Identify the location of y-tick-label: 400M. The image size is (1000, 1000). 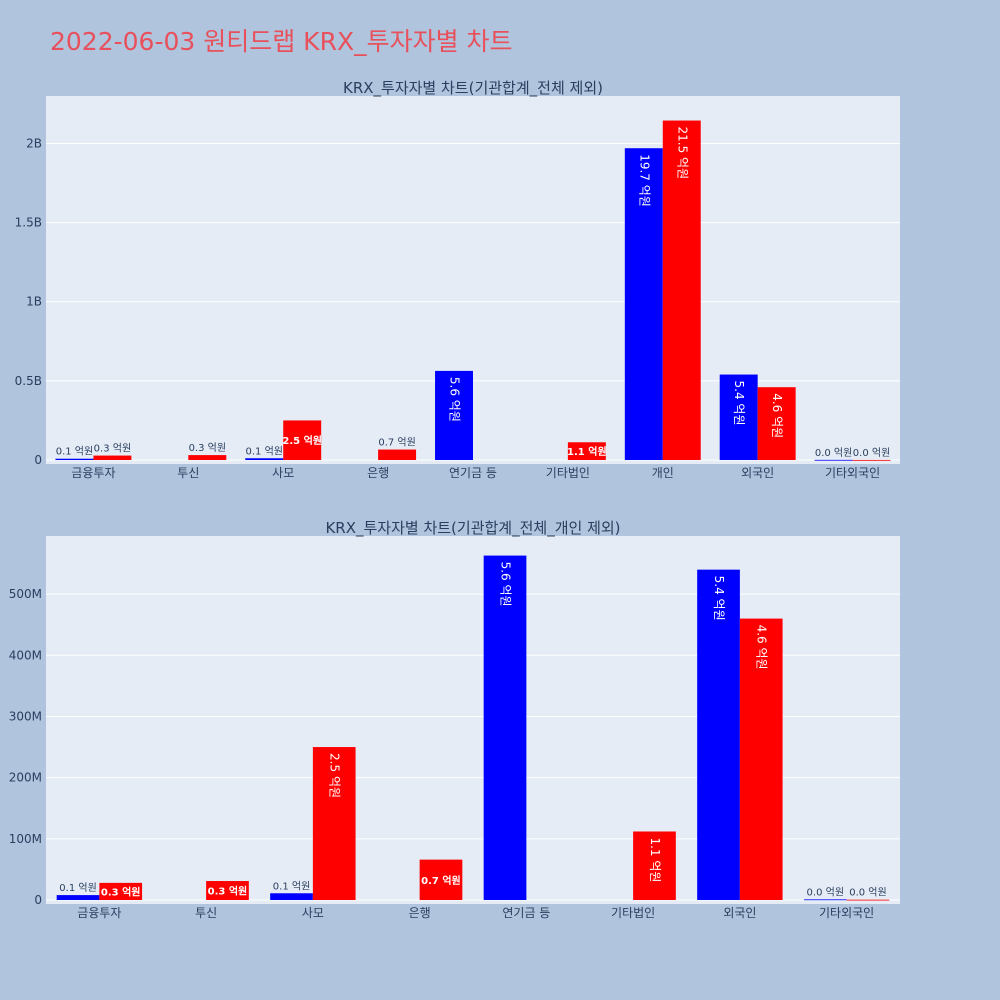
(25, 655).